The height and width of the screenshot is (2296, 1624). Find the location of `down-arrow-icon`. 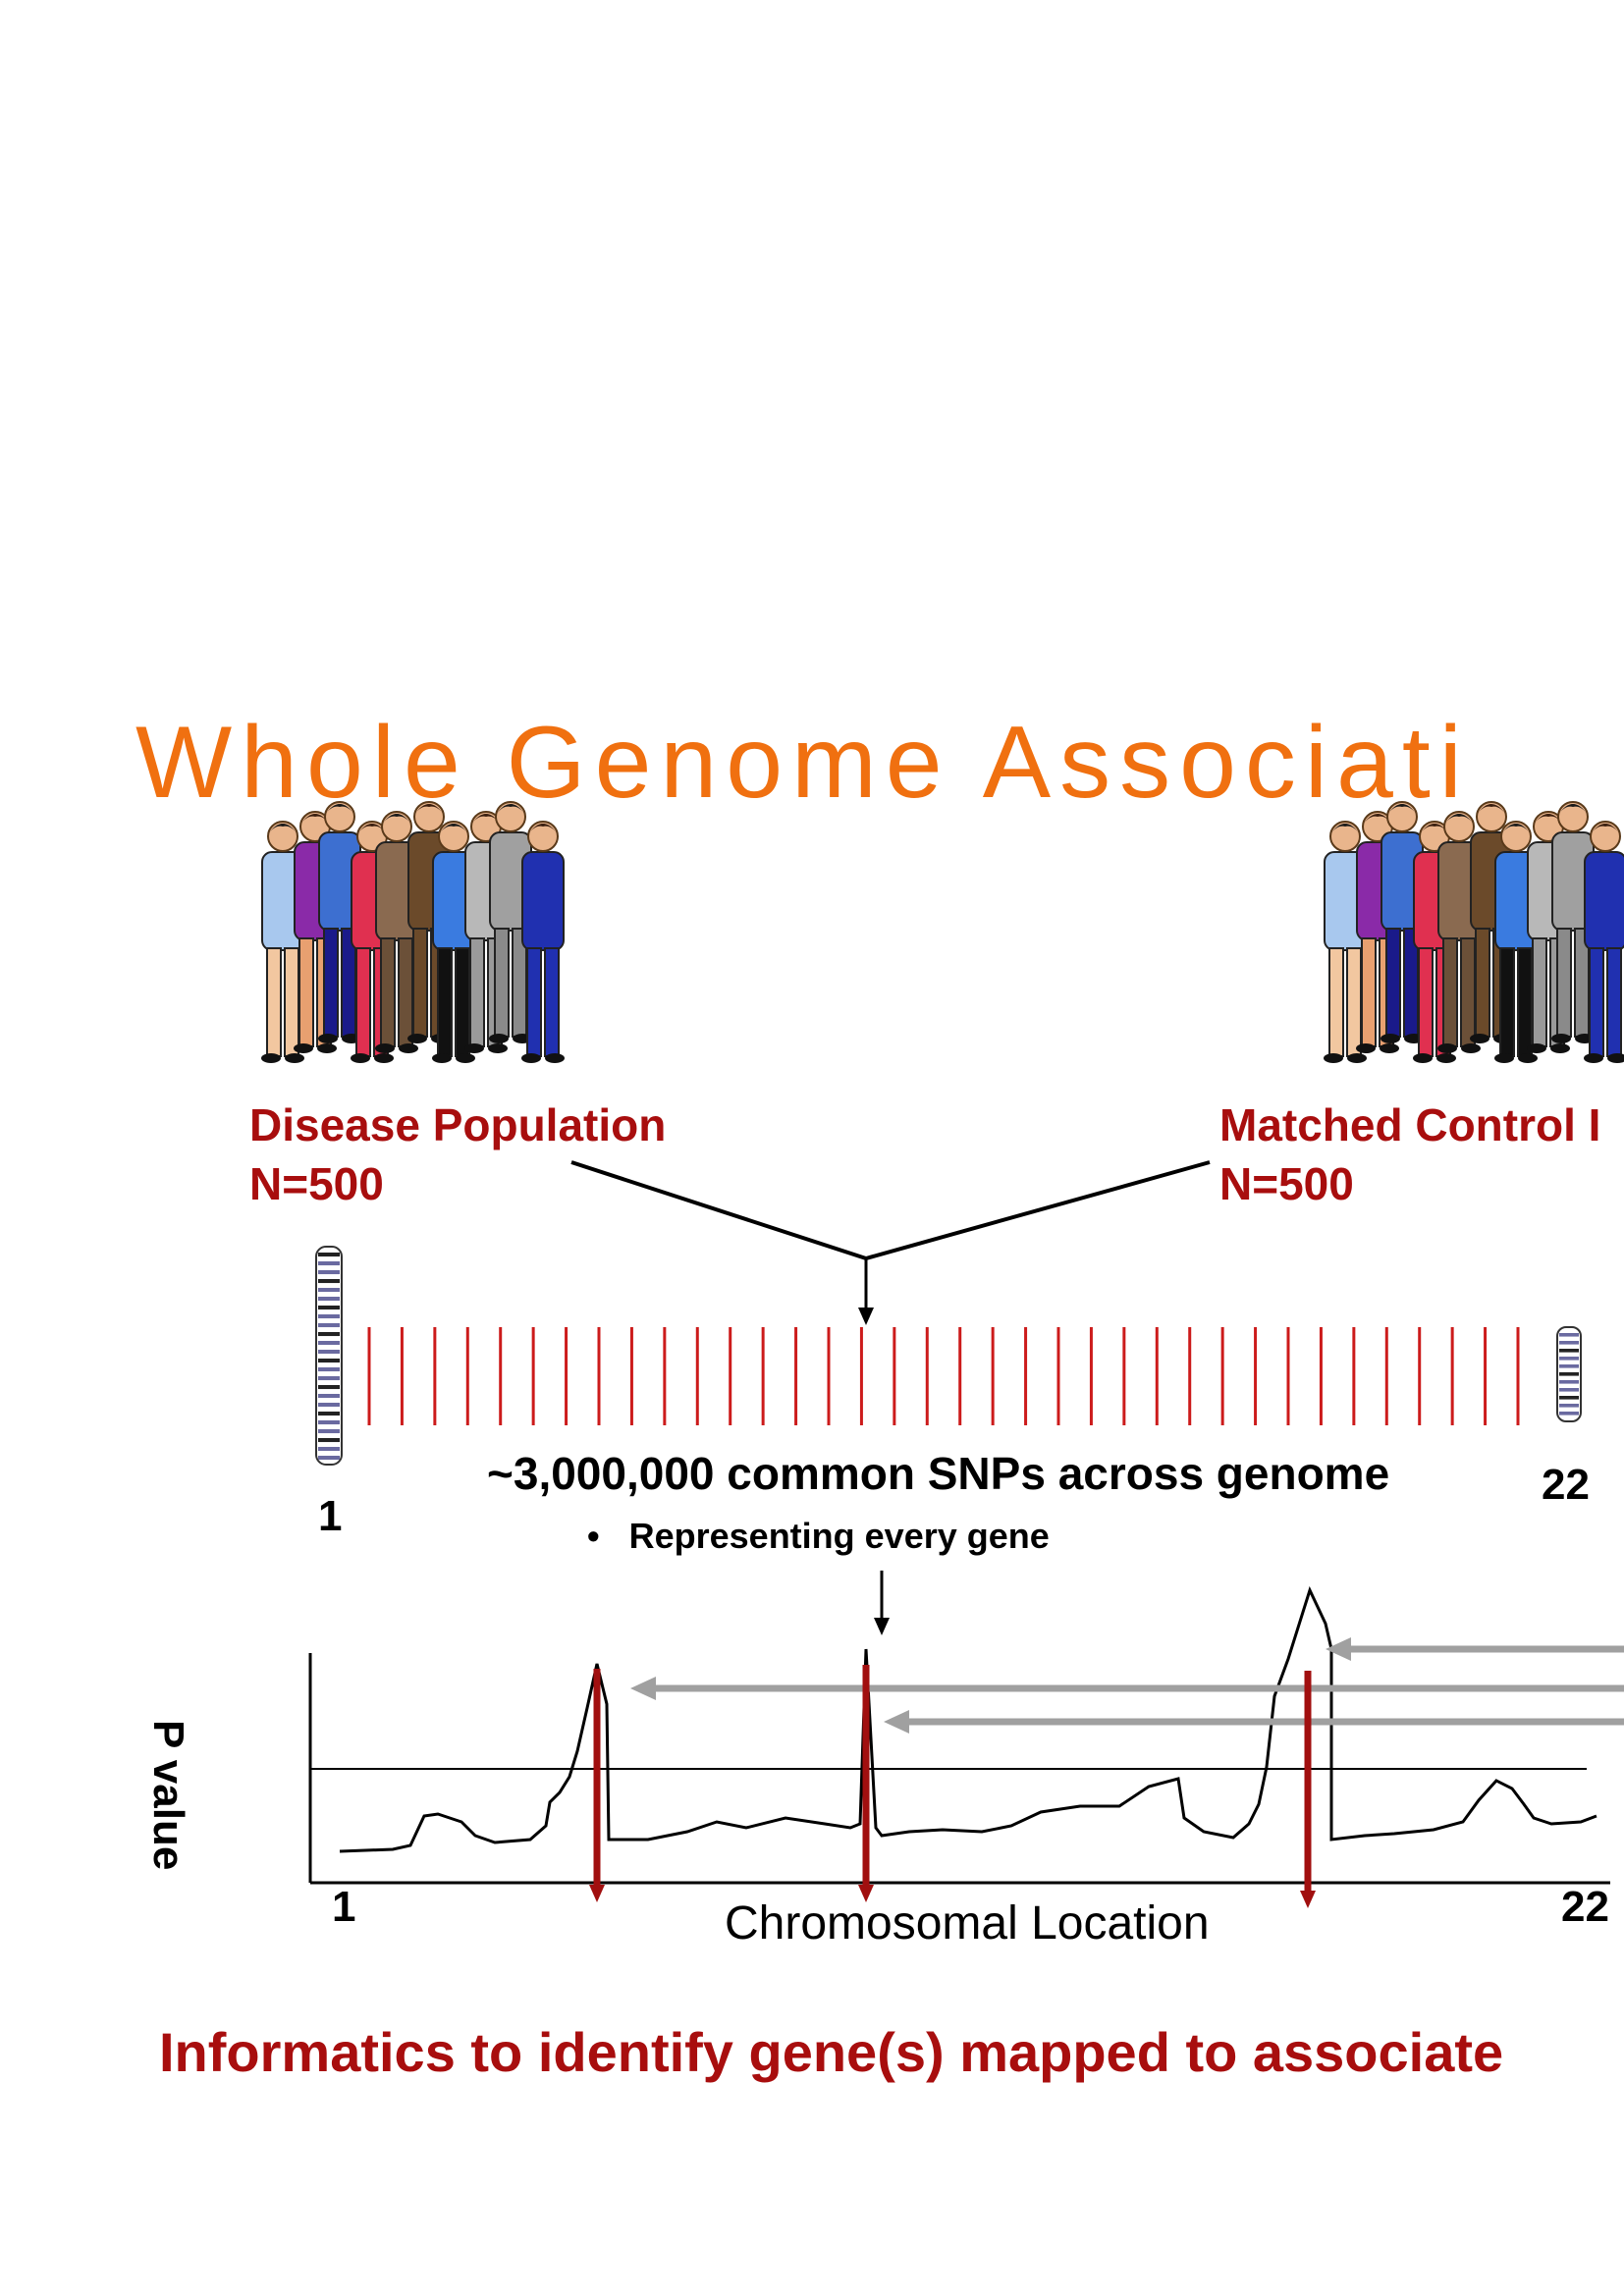

down-arrow-icon is located at coordinates (882, 1603).